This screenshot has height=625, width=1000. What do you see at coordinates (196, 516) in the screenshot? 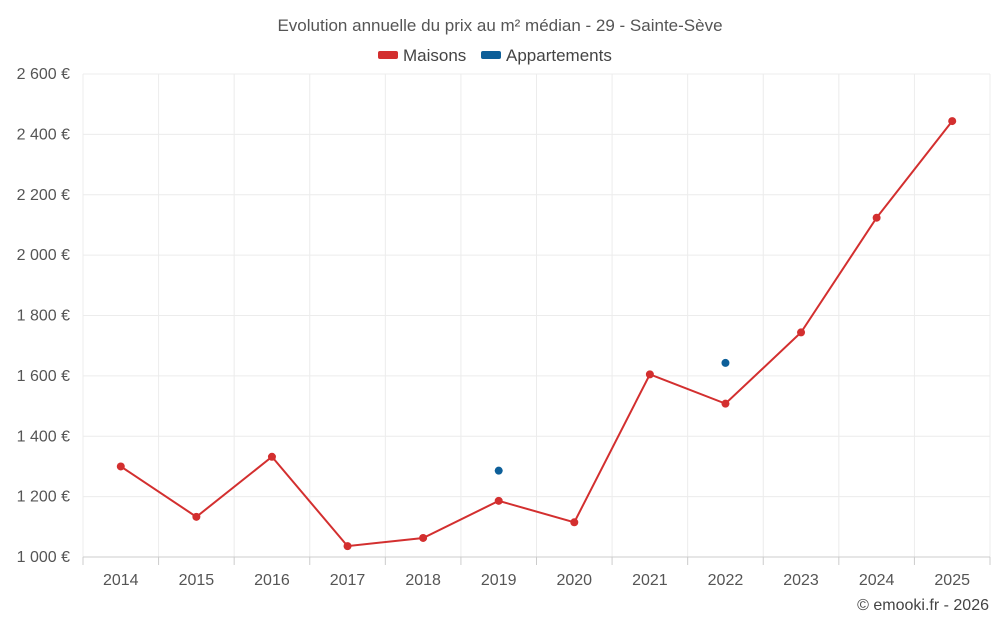
I see `data-point-maisons-2015` at bounding box center [196, 516].